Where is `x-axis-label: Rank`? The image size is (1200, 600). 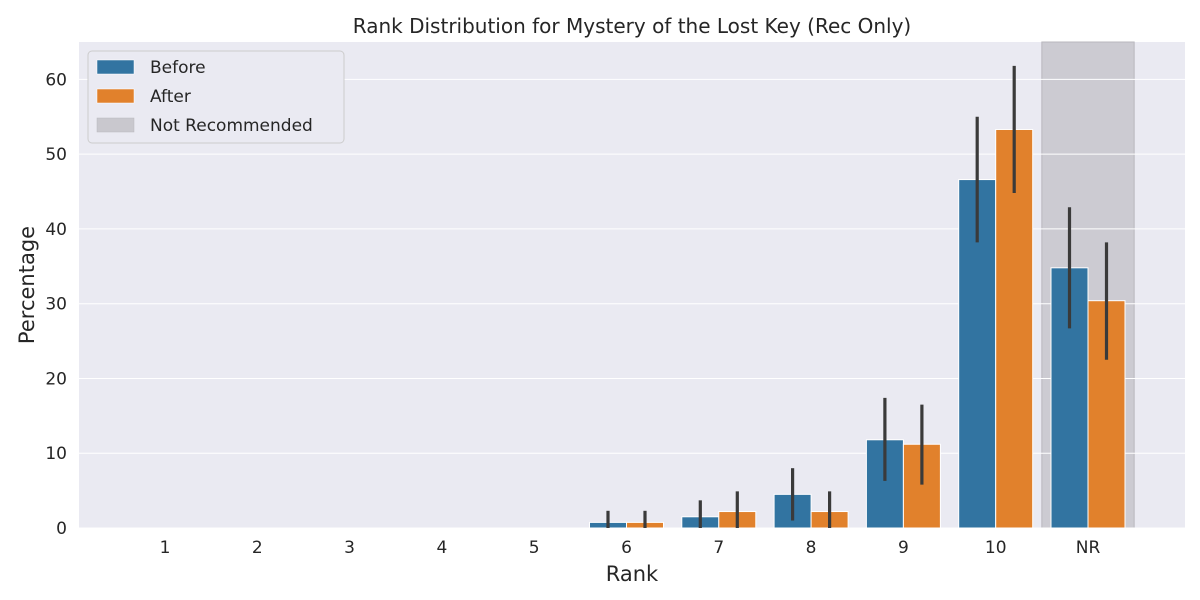 x-axis-label: Rank is located at coordinates (632, 574).